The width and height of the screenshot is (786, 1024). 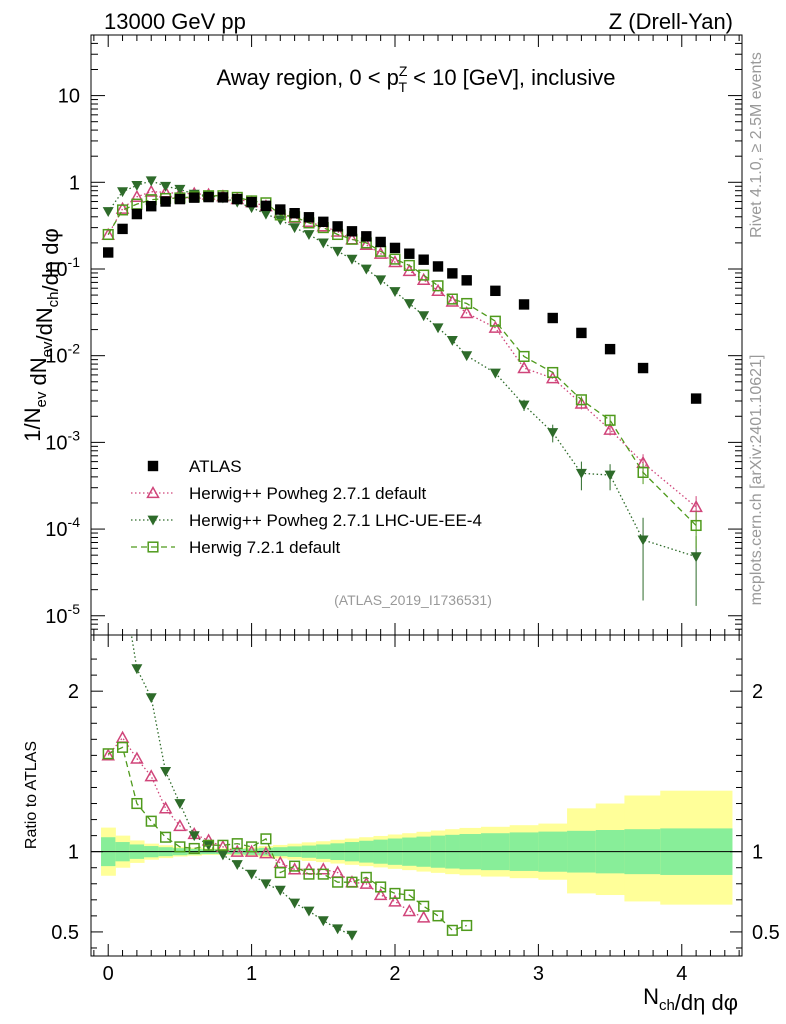 What do you see at coordinates (538, 974) in the screenshot?
I see `x-tick-label: 3` at bounding box center [538, 974].